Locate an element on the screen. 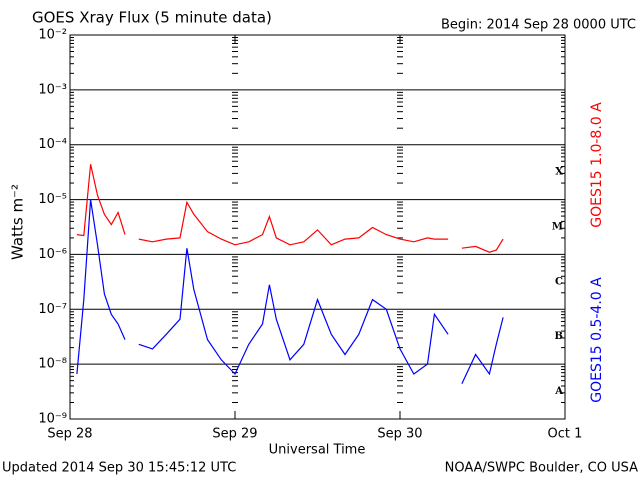 The height and width of the screenshot is (480, 640). y-tick-label: 10⁻⁴ is located at coordinates (52, 144).